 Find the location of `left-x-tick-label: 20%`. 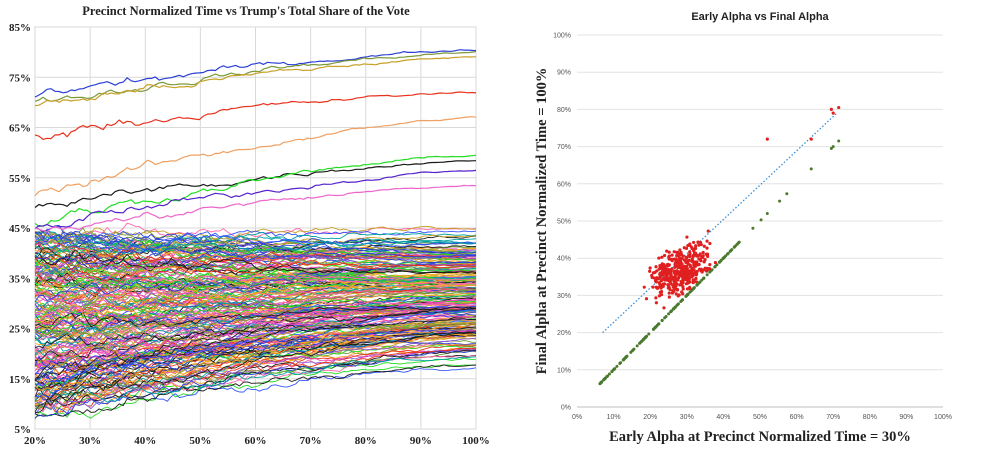

left-x-tick-label: 20% is located at coordinates (35, 441).